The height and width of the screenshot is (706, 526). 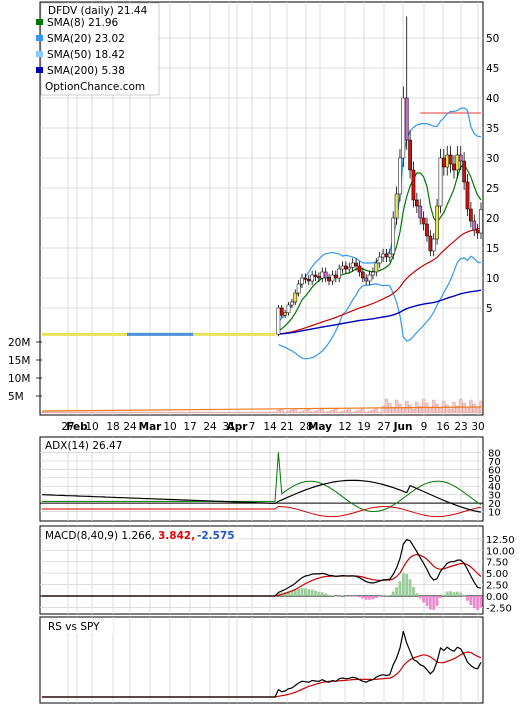 What do you see at coordinates (320, 427) in the screenshot?
I see `x-tick-label: May` at bounding box center [320, 427].